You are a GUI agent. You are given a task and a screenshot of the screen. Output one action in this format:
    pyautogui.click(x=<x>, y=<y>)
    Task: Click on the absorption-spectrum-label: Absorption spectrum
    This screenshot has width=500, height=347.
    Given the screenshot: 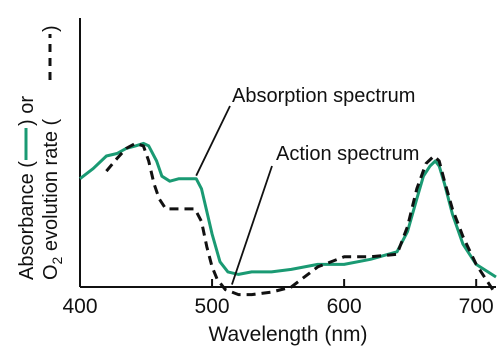 What is the action you would take?
    pyautogui.click(x=323, y=96)
    